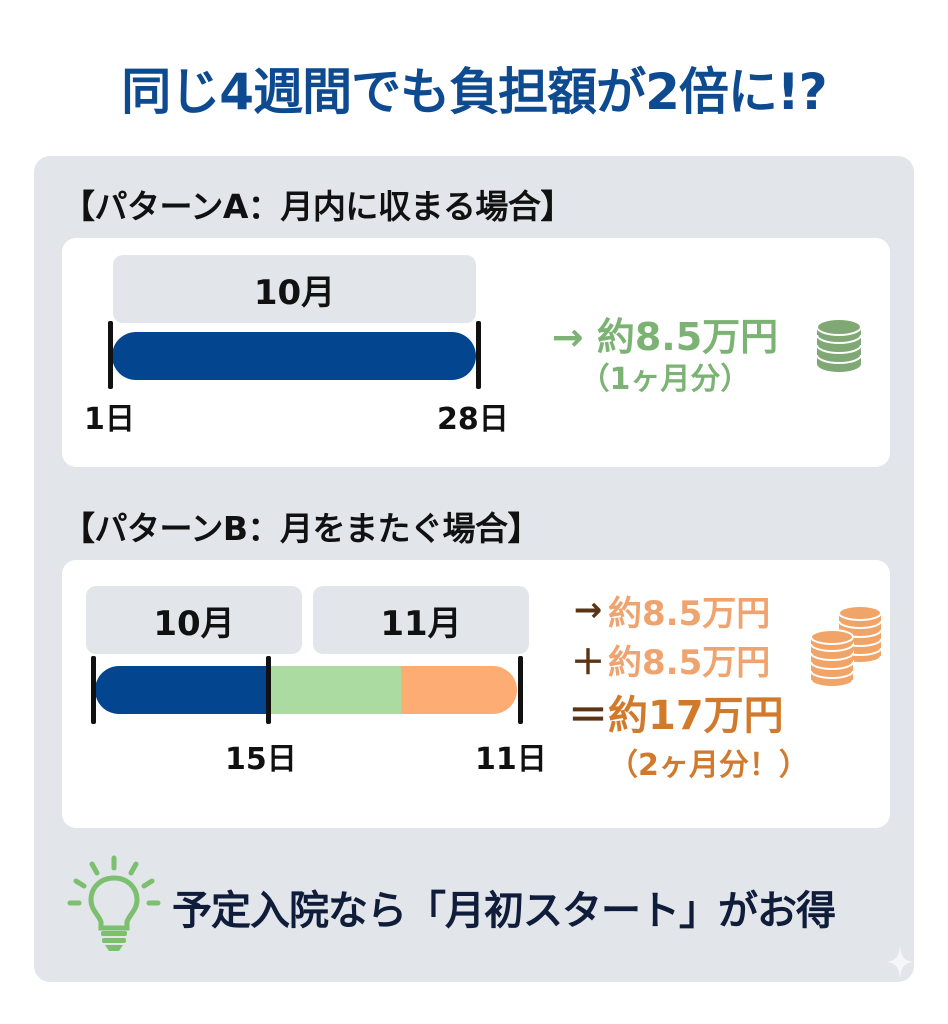 This screenshot has width=948, height=1024. What do you see at coordinates (317, 206) in the screenshot?
I see `pattern-a-heading: 【パターンA：月内に収まる場合】` at bounding box center [317, 206].